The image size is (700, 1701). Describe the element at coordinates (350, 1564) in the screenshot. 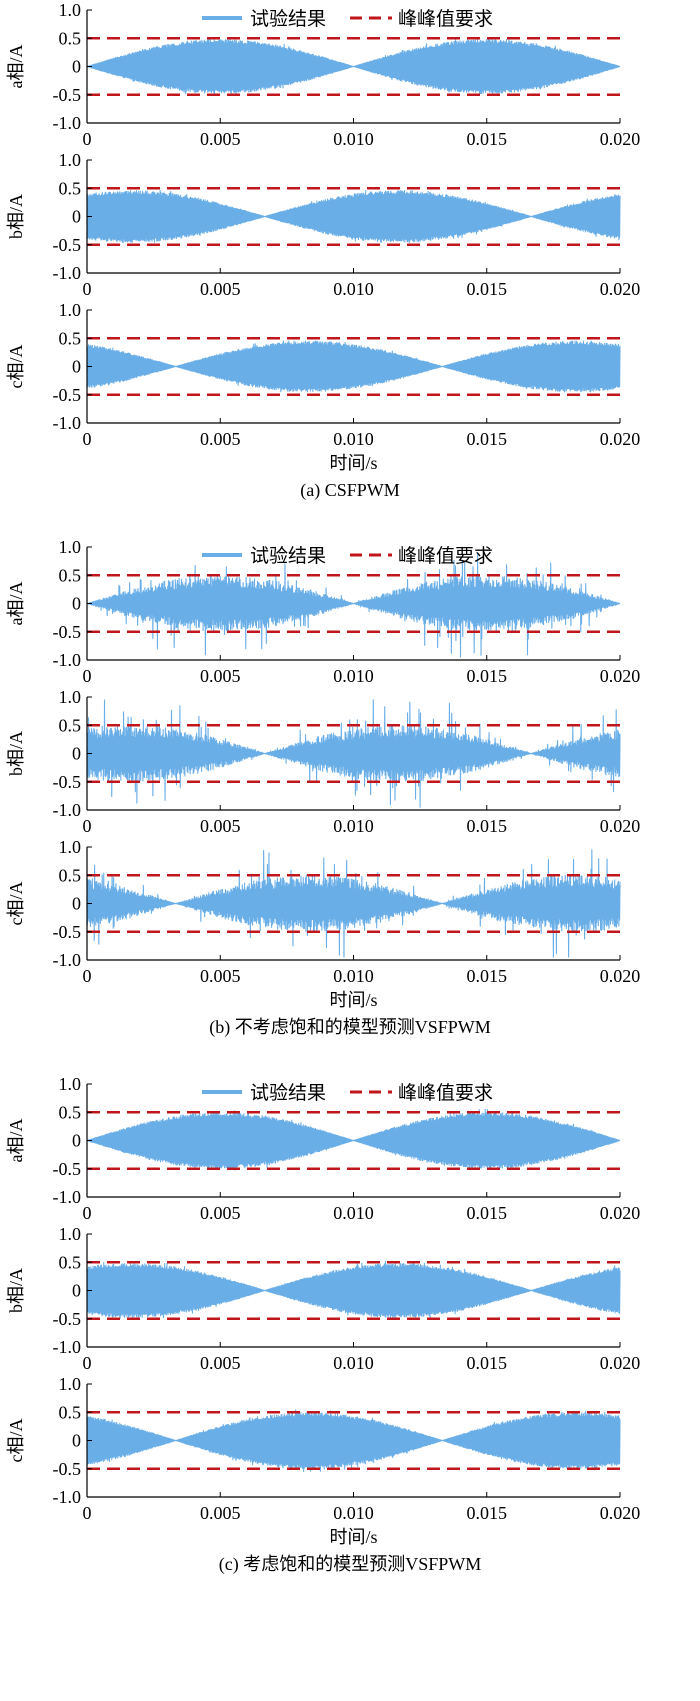

I see `figure-caption: (c) 考虑饱和的模型预测VSFPWM` at that location.